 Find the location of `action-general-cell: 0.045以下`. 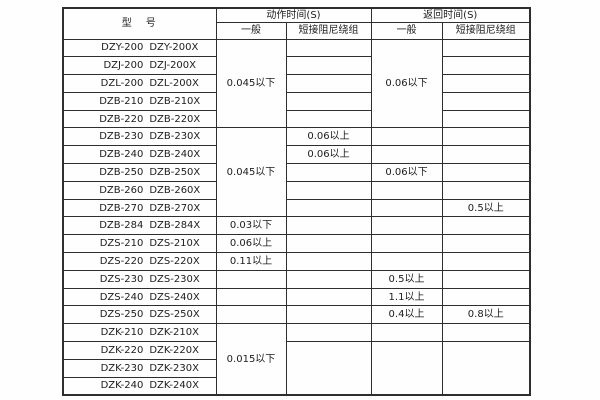

action-general-cell: 0.045以下 is located at coordinates (251, 172).